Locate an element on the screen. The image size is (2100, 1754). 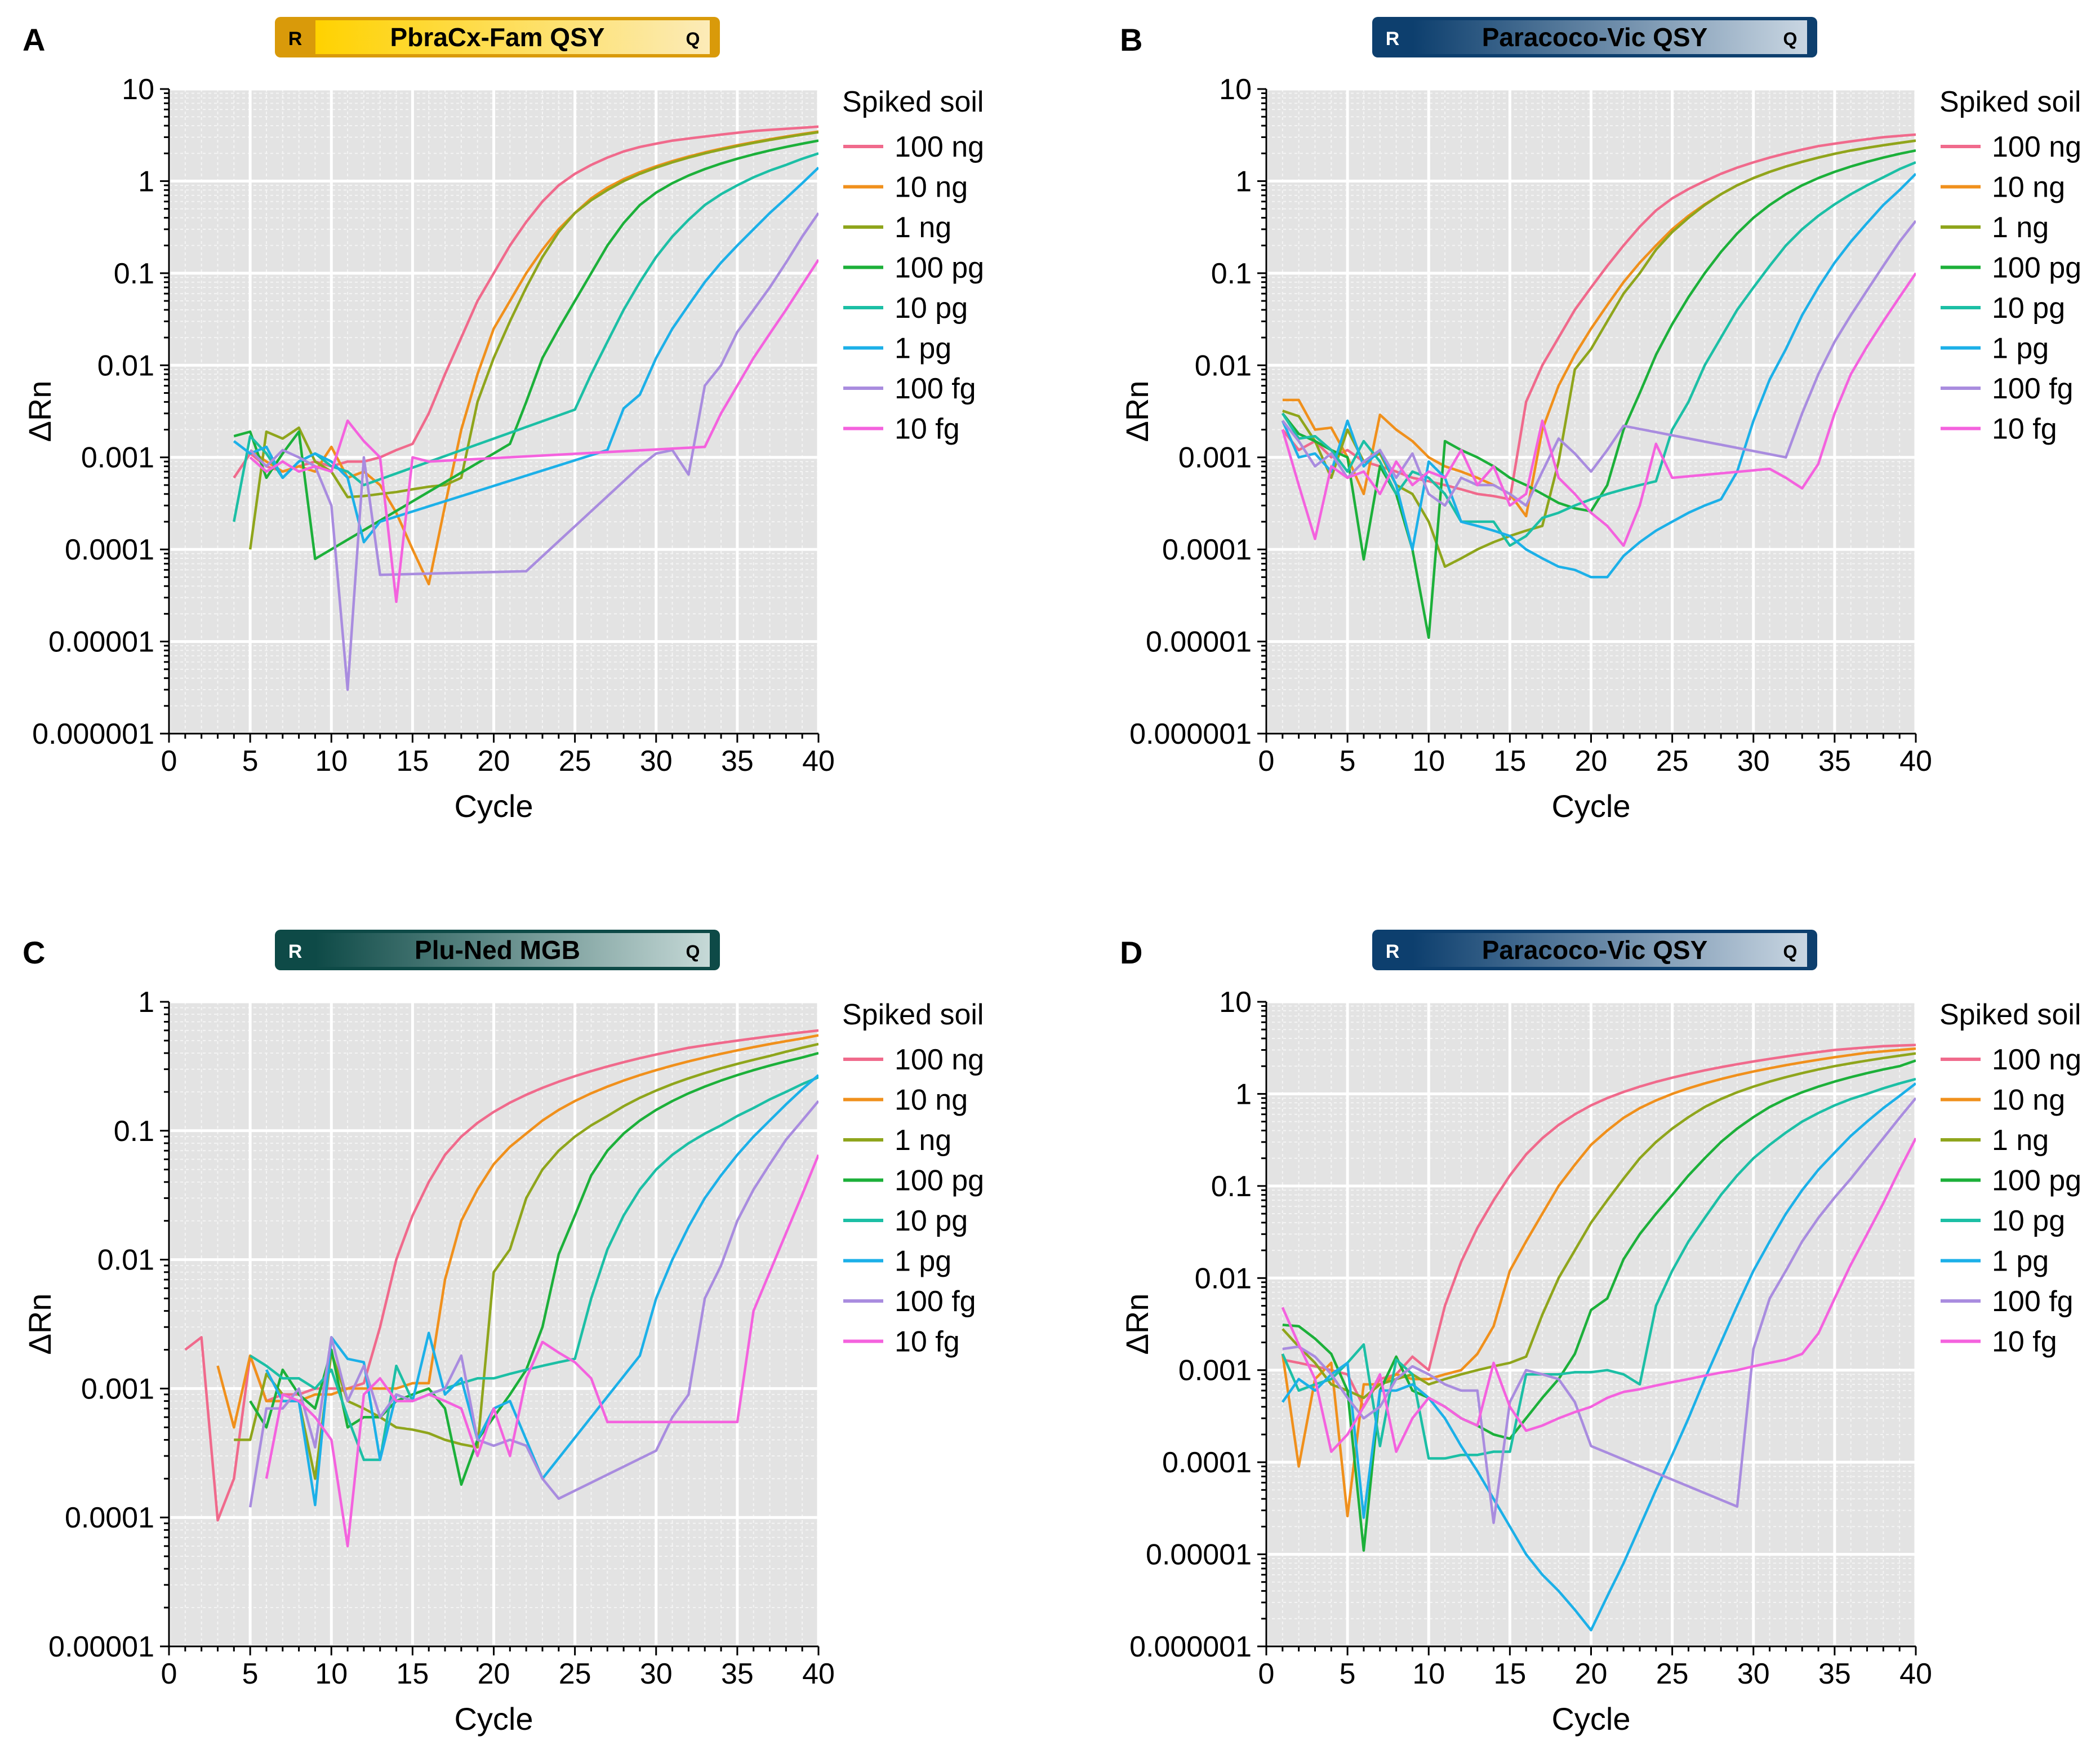
series-line-1-ng is located at coordinates (533, 340).